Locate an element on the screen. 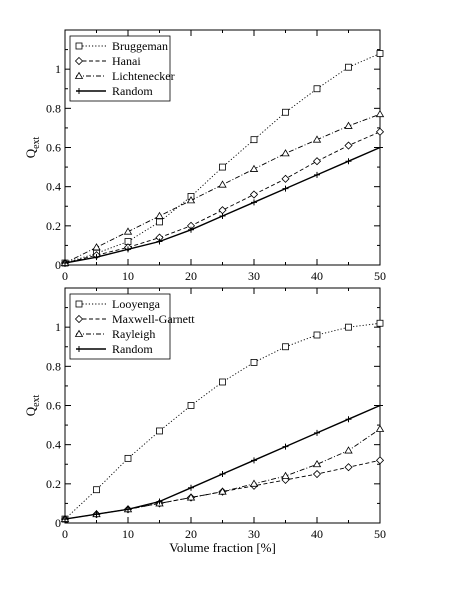 This screenshot has height=592, width=458. legend-label: Lichtenecker is located at coordinates (143, 76).